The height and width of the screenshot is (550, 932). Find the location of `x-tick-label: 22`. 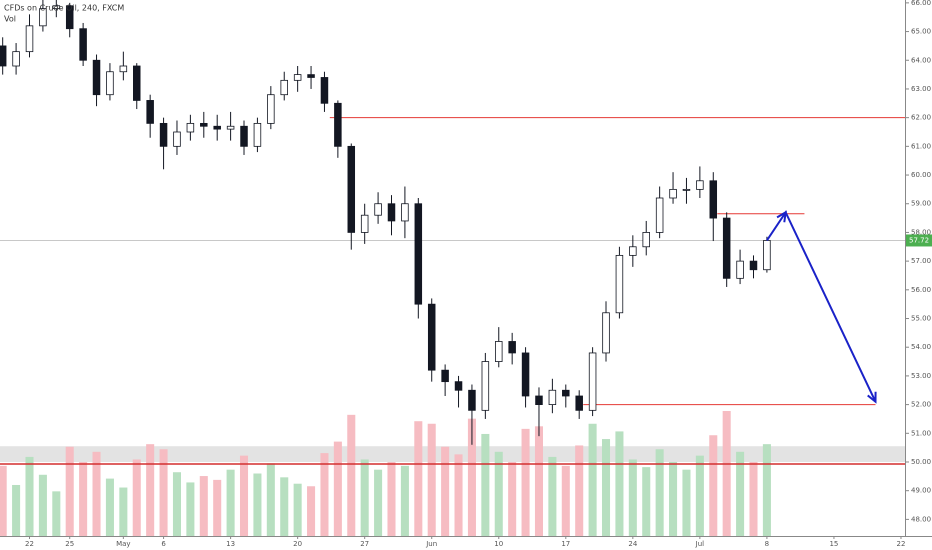

x-tick-label: 22 is located at coordinates (29, 544).